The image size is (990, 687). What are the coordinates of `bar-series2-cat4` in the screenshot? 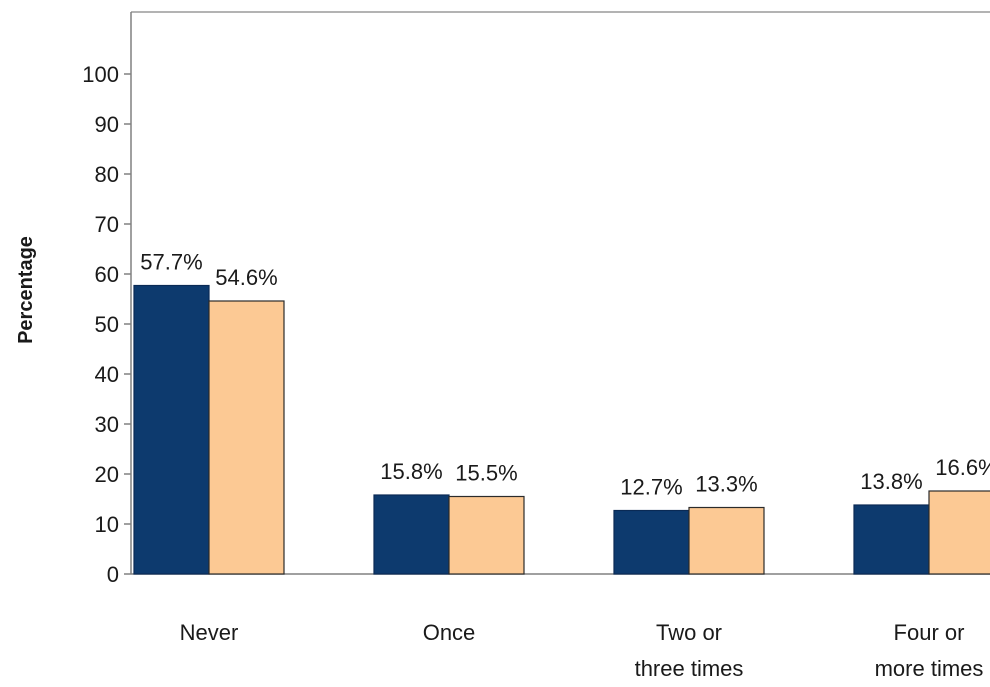 It's located at (959, 532).